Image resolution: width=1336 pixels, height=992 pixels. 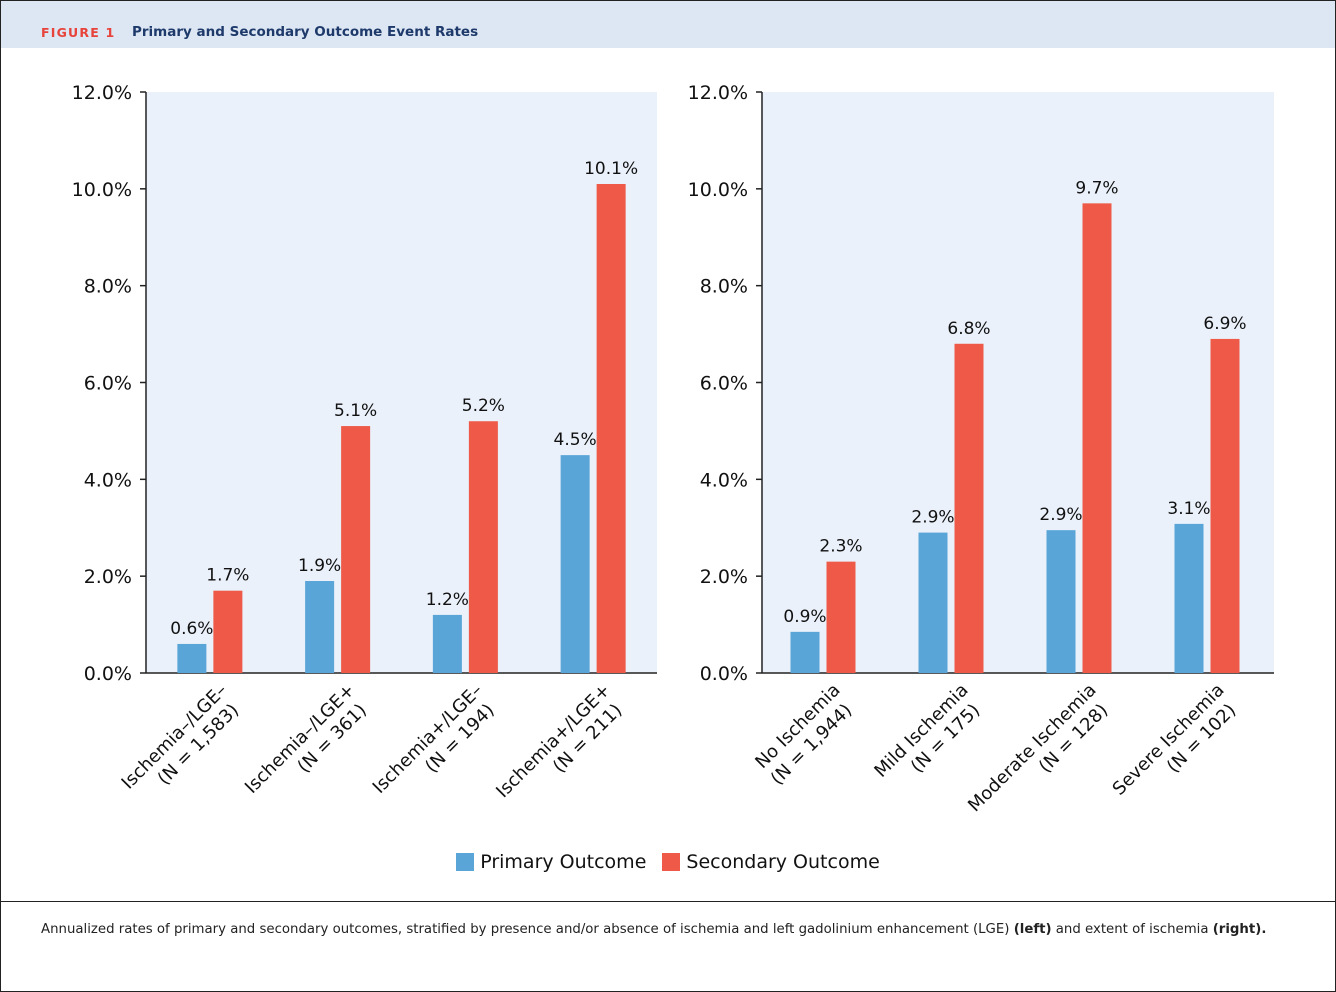 What do you see at coordinates (483, 406) in the screenshot?
I see `left-data-label-secondary: 5.2%` at bounding box center [483, 406].